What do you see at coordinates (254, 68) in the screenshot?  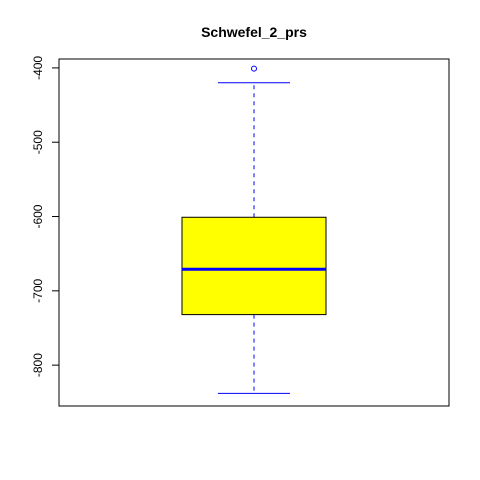 I see `outlier-point` at bounding box center [254, 68].